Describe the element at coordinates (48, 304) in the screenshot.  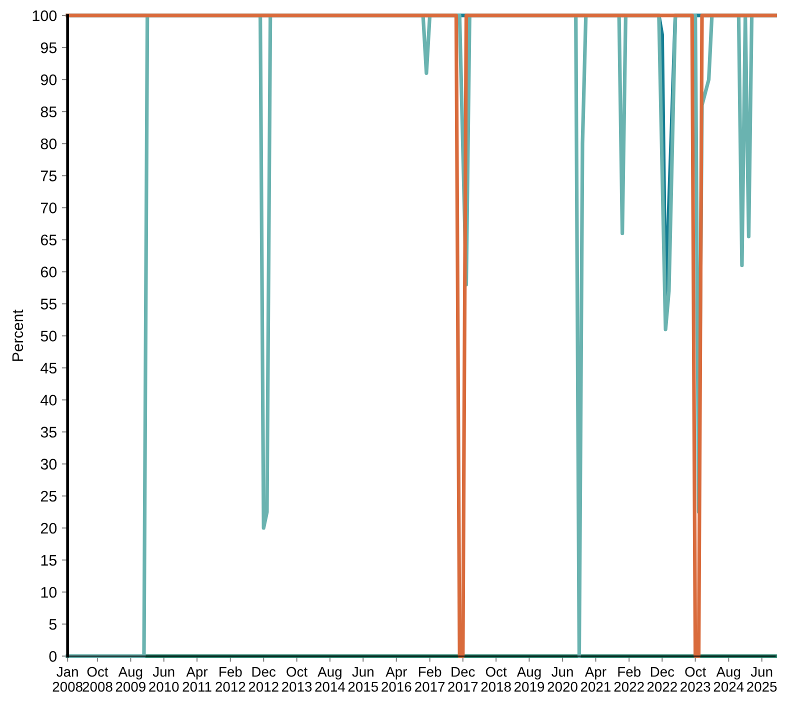
I see `y-tick-label: 55` at that location.